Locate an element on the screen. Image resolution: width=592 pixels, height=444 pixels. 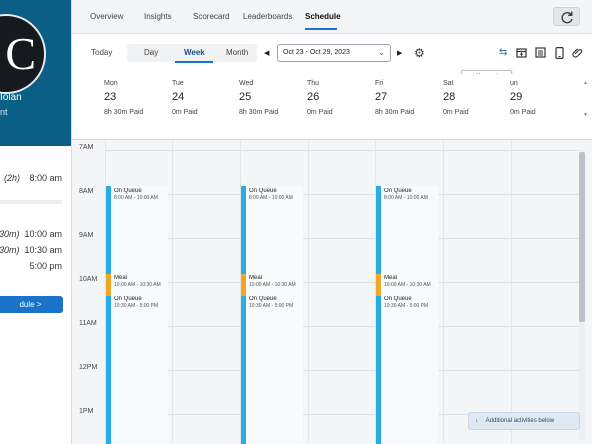
calendar-add-icon is located at coordinates (521, 54).